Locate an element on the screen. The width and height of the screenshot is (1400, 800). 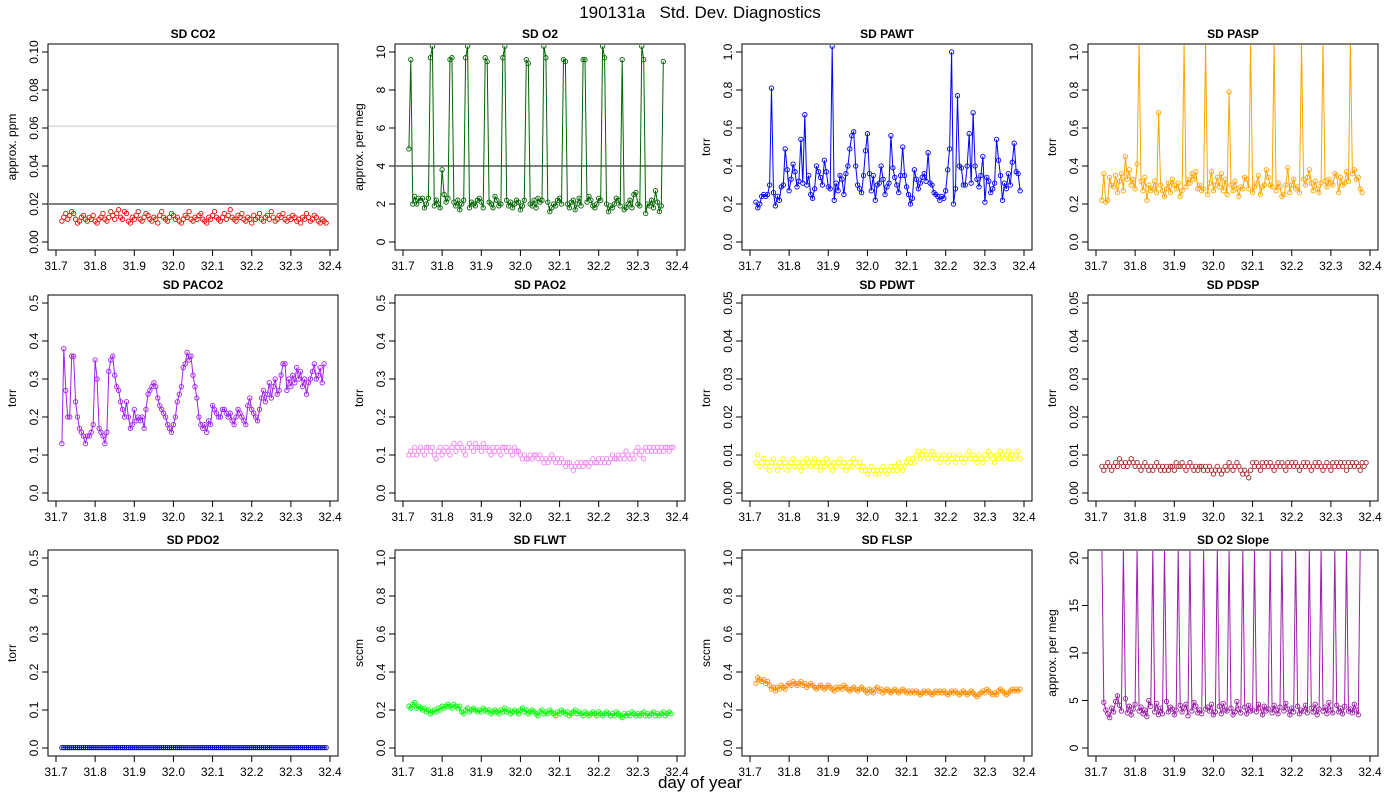
x-tick-label: 32.2 is located at coordinates (252, 517).